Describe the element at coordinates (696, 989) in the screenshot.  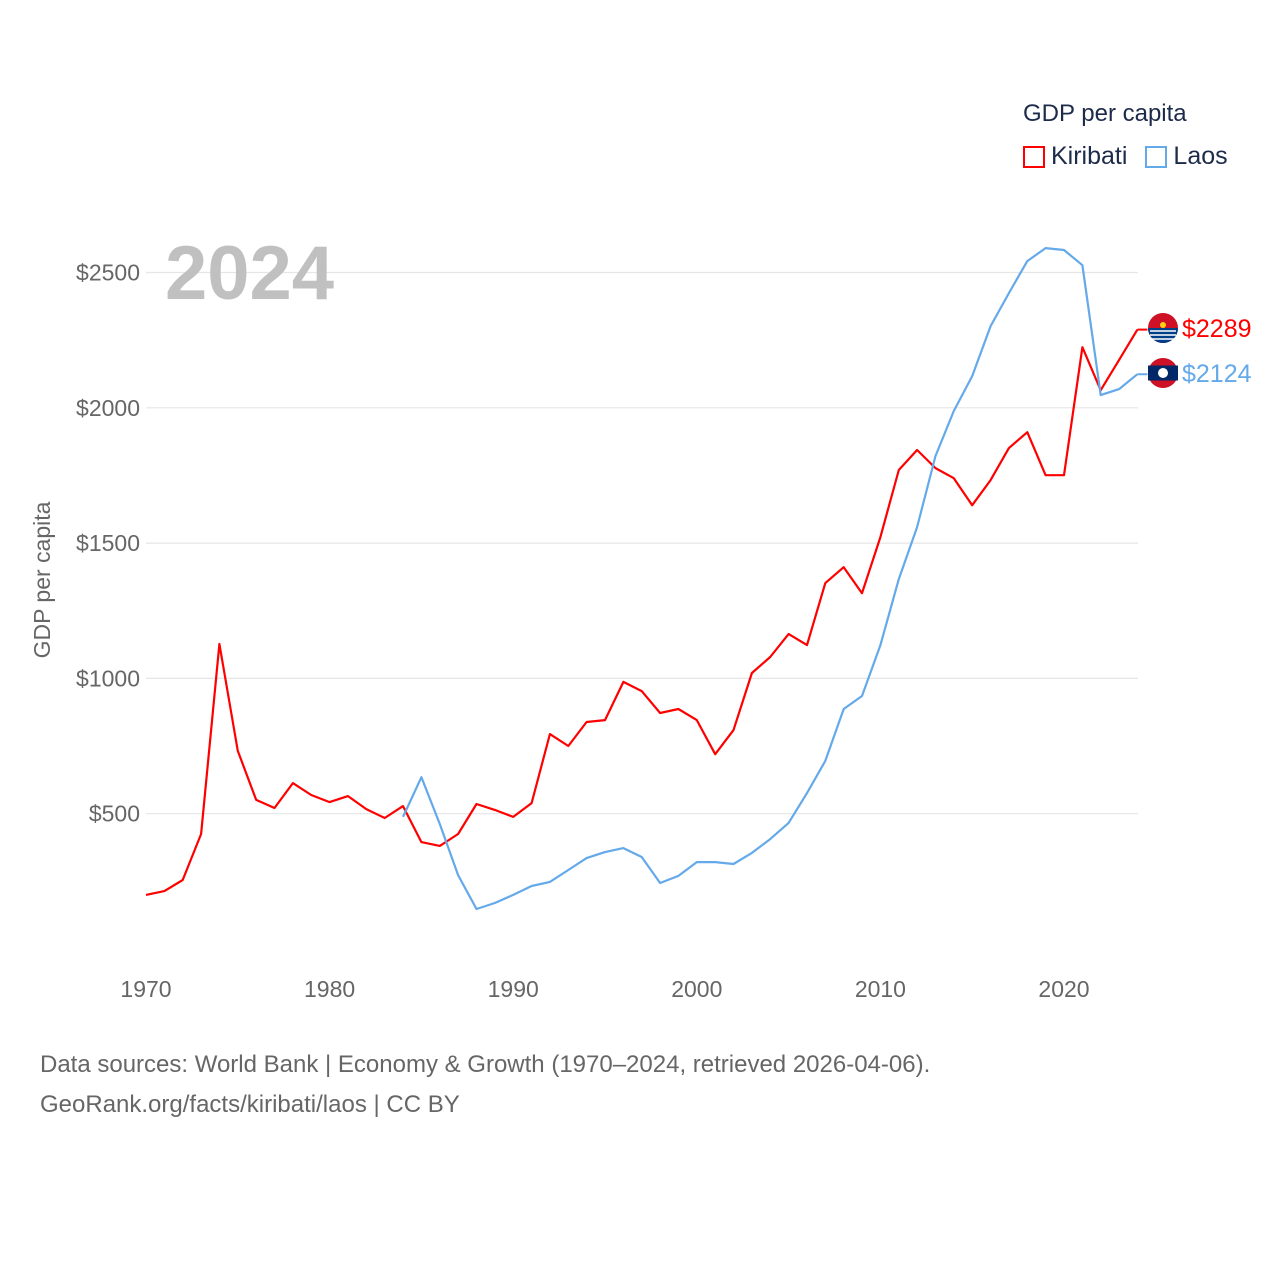
I see `x-tick-label: 2000` at that location.